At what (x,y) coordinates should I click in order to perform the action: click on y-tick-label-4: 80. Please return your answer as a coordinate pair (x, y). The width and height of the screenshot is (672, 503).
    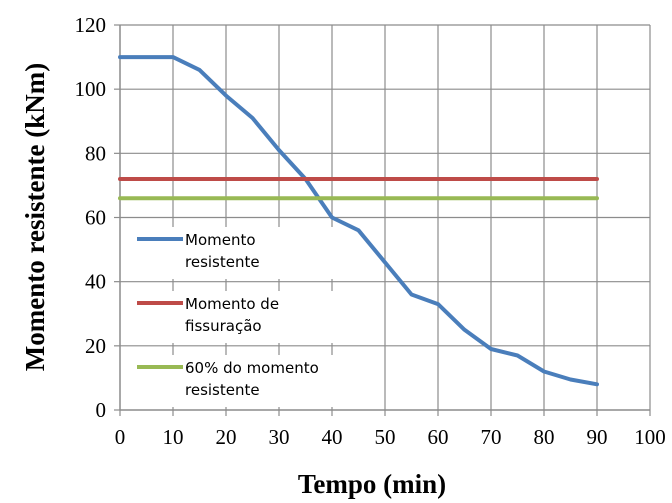
    Looking at the image, I should click on (95, 153).